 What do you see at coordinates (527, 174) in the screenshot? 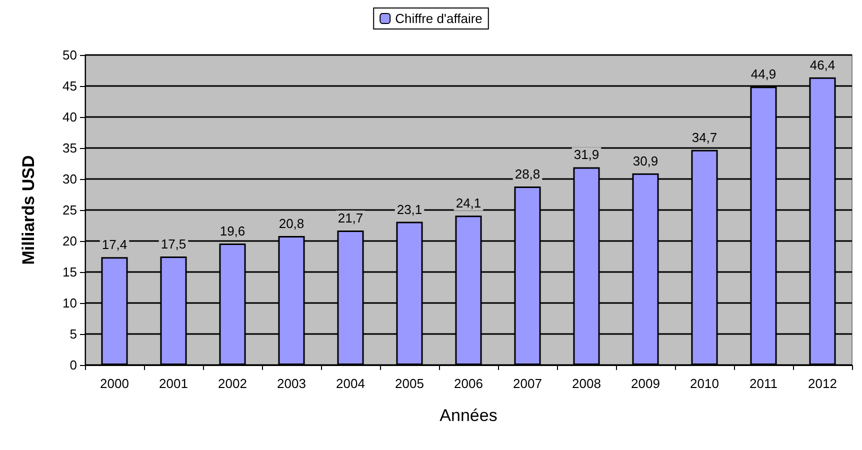
I see `data-label: 28,8` at bounding box center [527, 174].